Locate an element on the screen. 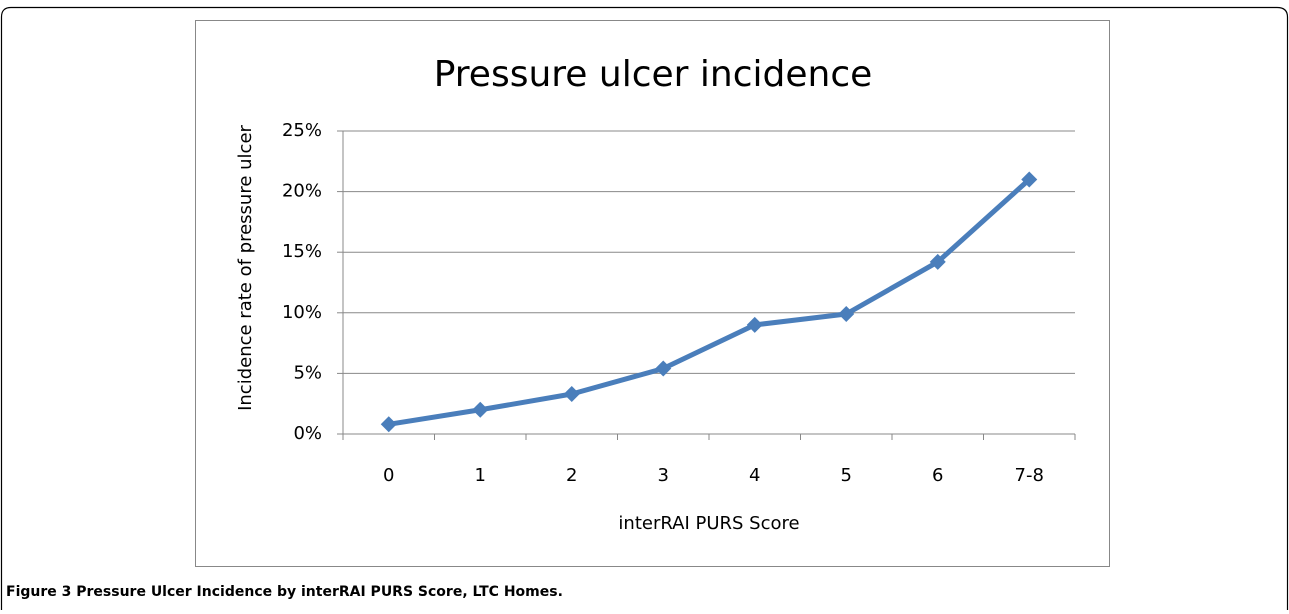 The width and height of the screenshot is (1289, 614). x-tick-label: 7-8 is located at coordinates (1029, 475).